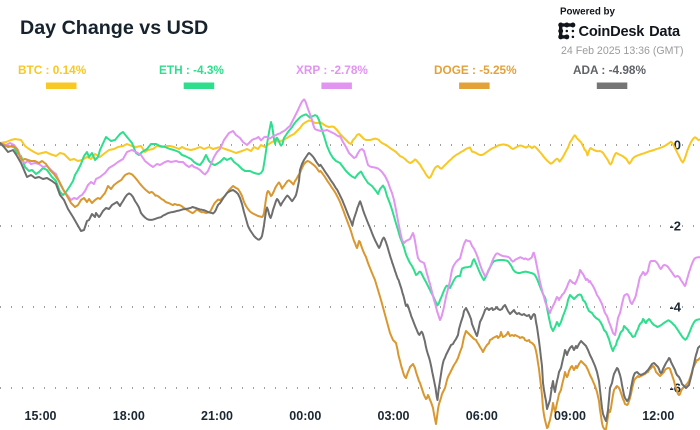  Describe the element at coordinates (475, 70) in the screenshot. I see `svg-text: DOGE : -5.25%` at that location.